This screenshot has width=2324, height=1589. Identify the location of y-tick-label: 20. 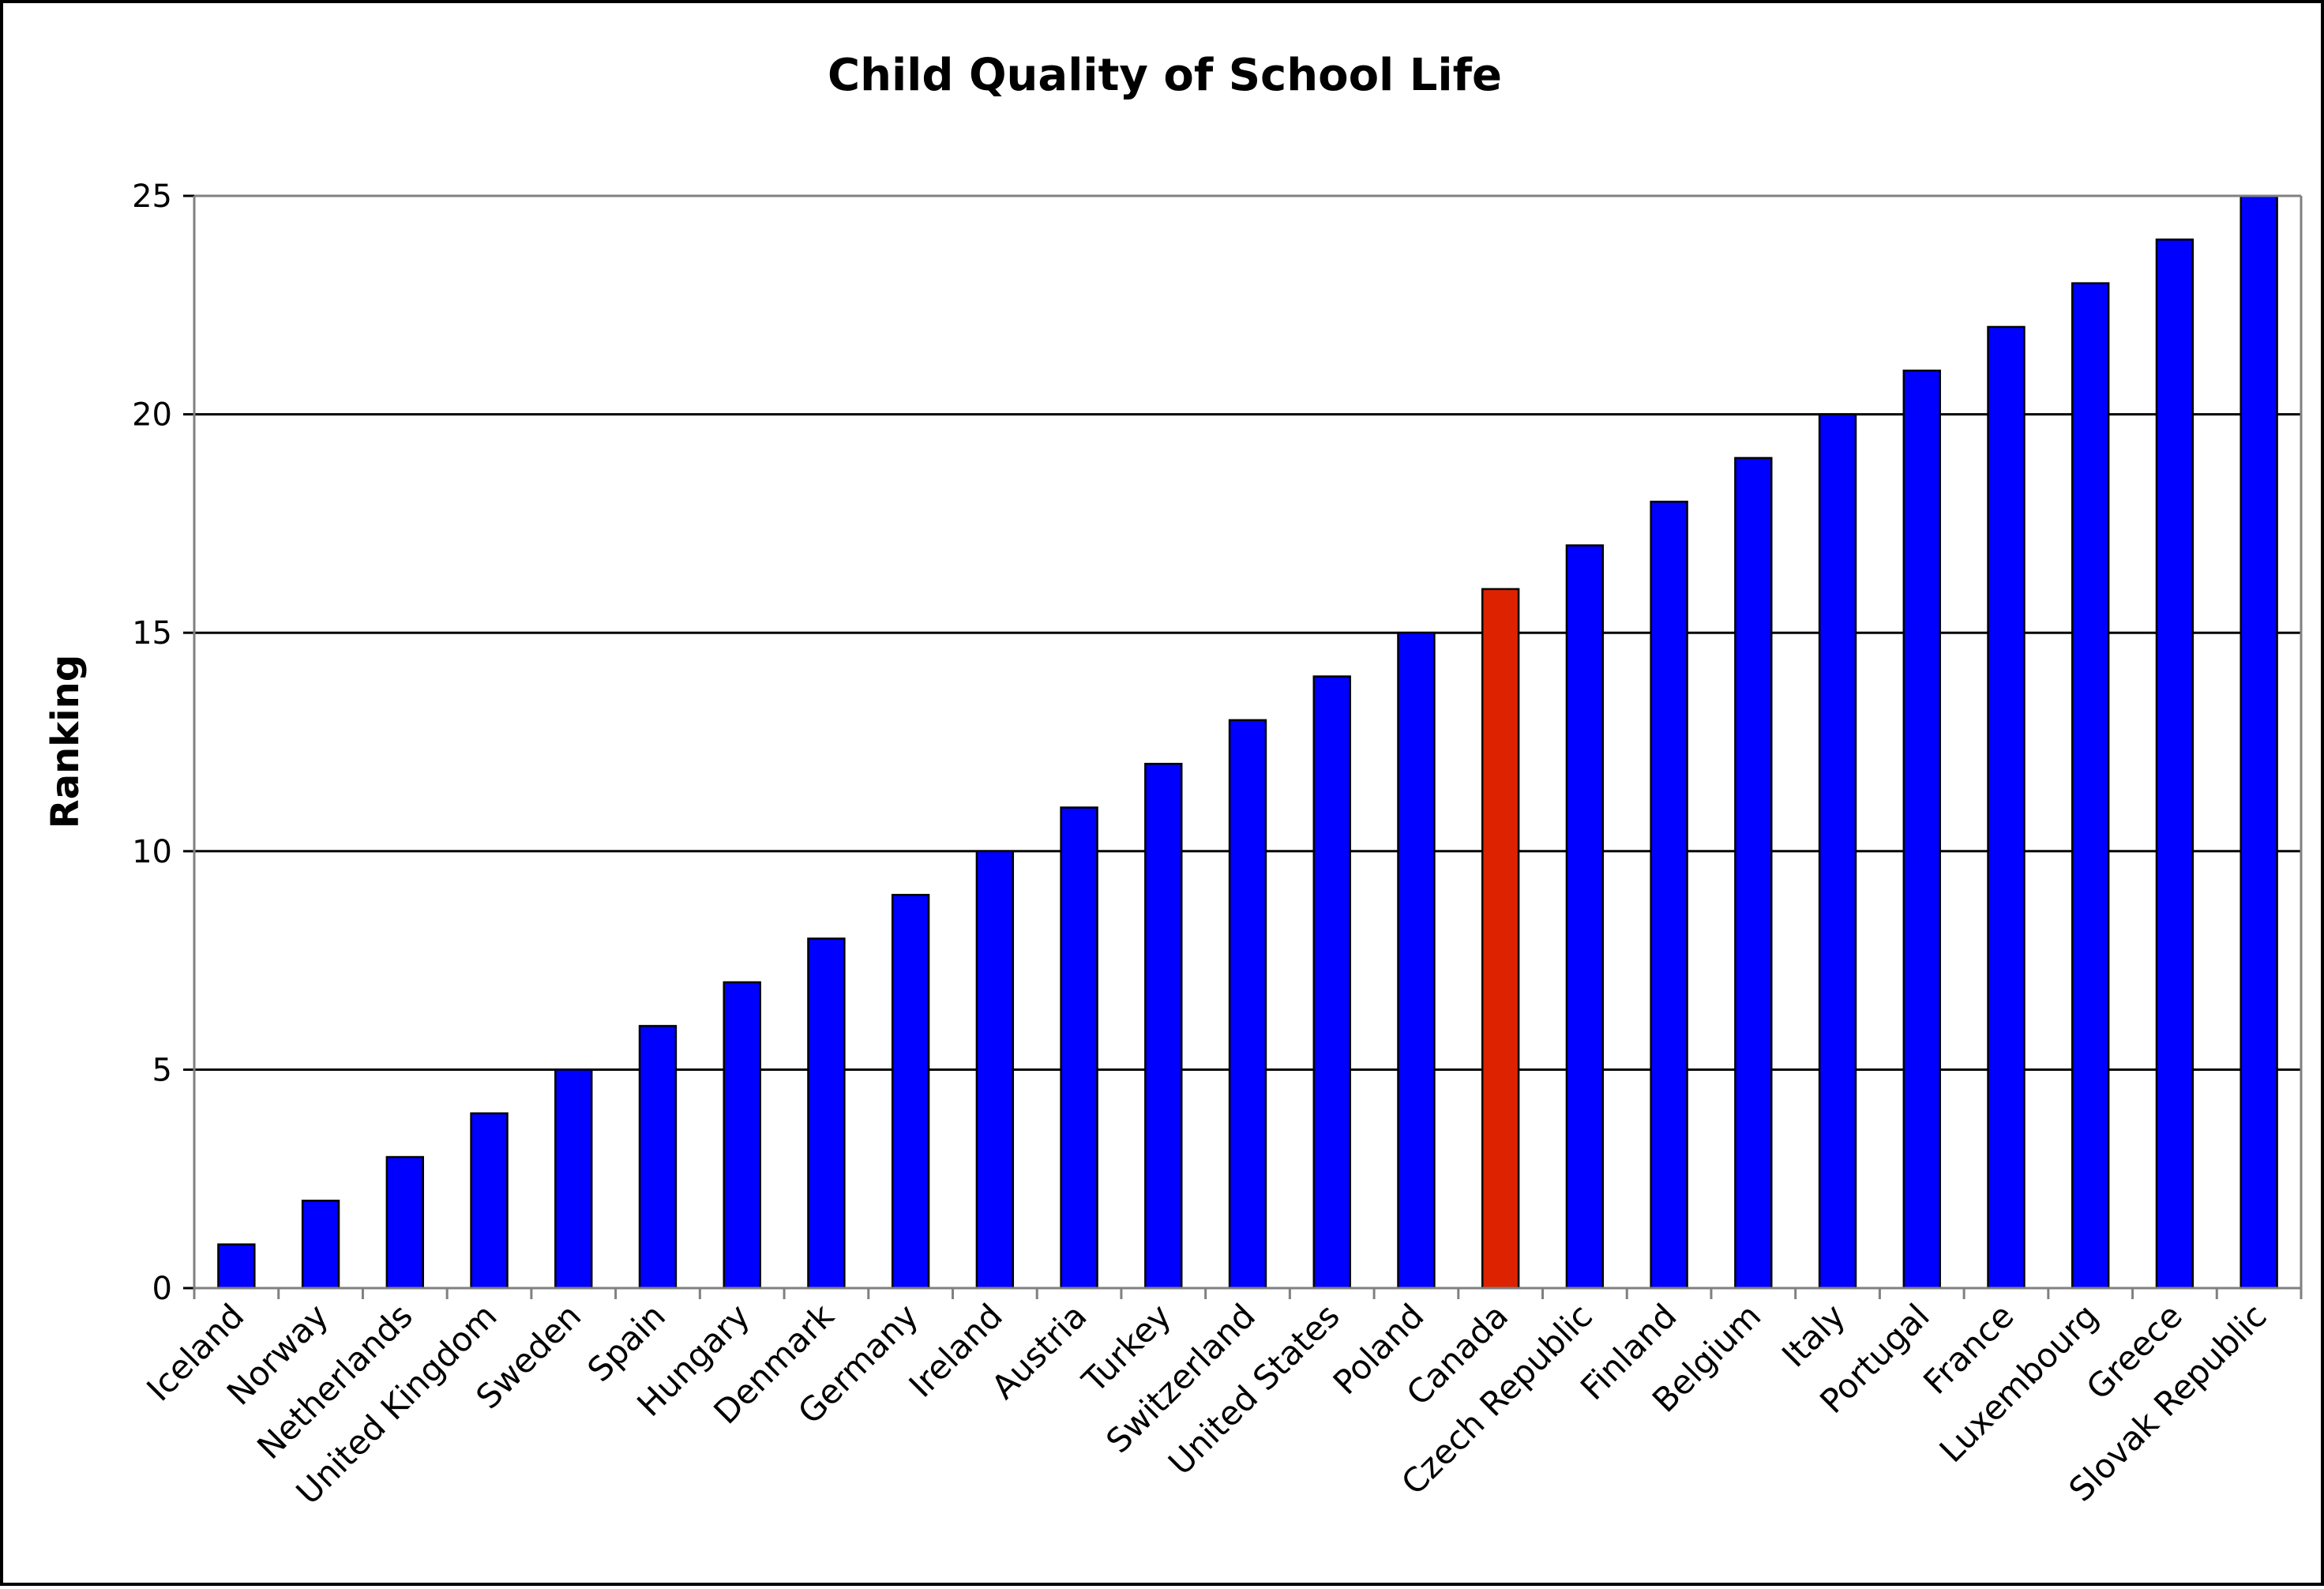
(152, 415).